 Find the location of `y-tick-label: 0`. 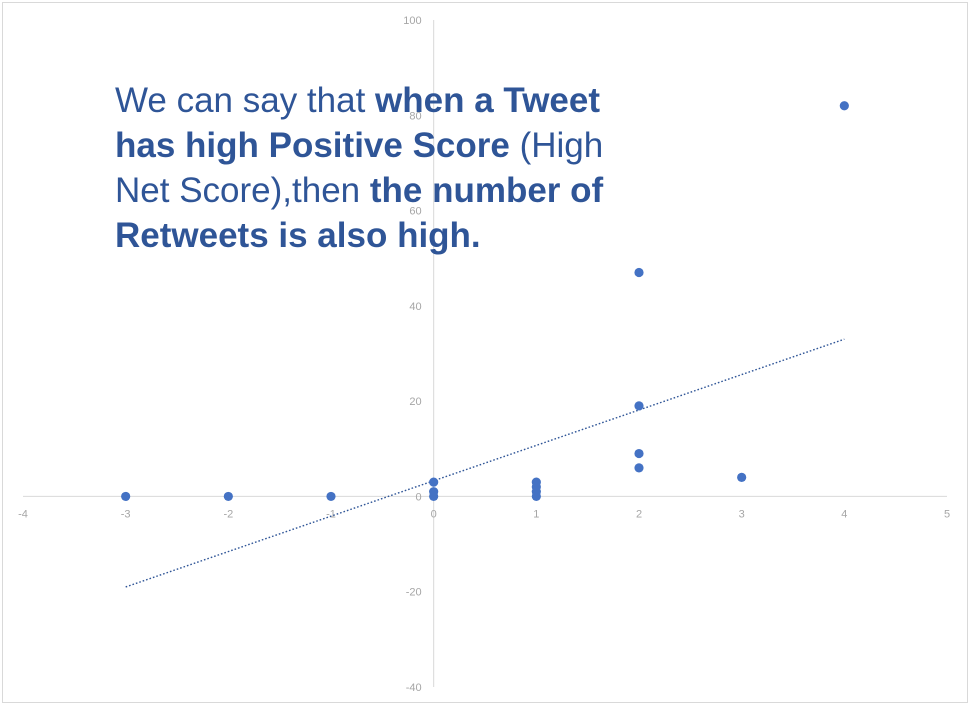

y-tick-label: 0 is located at coordinates (419, 497).